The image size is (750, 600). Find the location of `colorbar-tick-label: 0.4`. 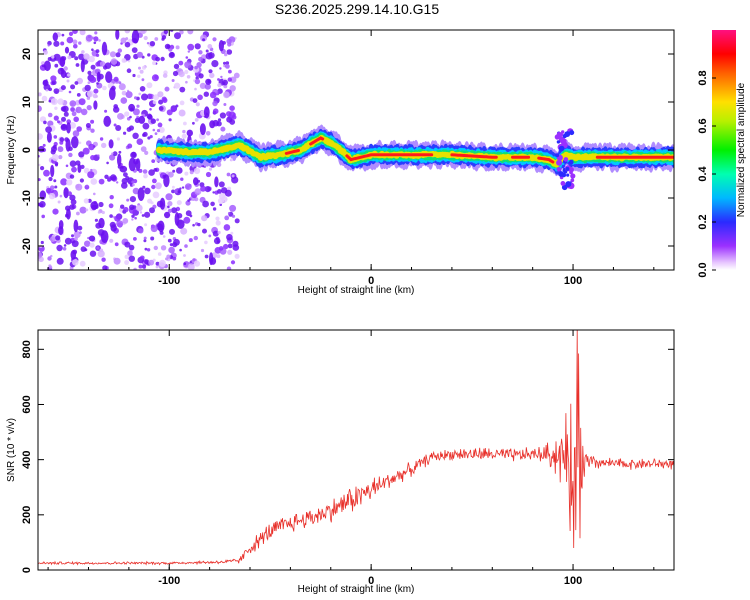

colorbar-tick-label: 0.4 is located at coordinates (703, 173).